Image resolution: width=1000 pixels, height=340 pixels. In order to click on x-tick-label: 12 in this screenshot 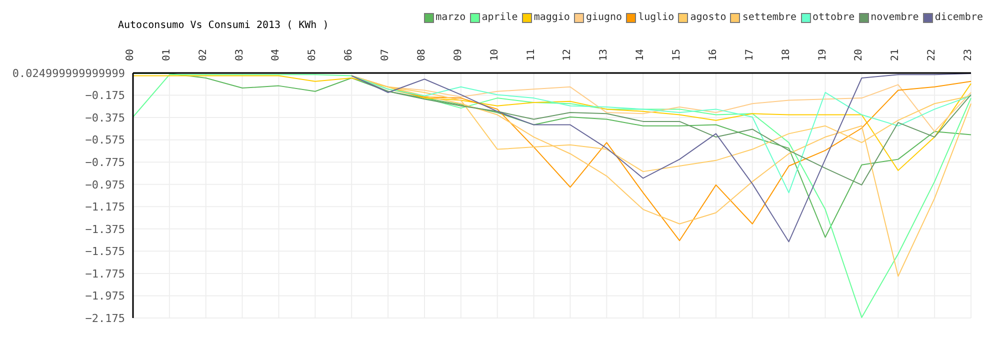, I will do `click(568, 54)`.